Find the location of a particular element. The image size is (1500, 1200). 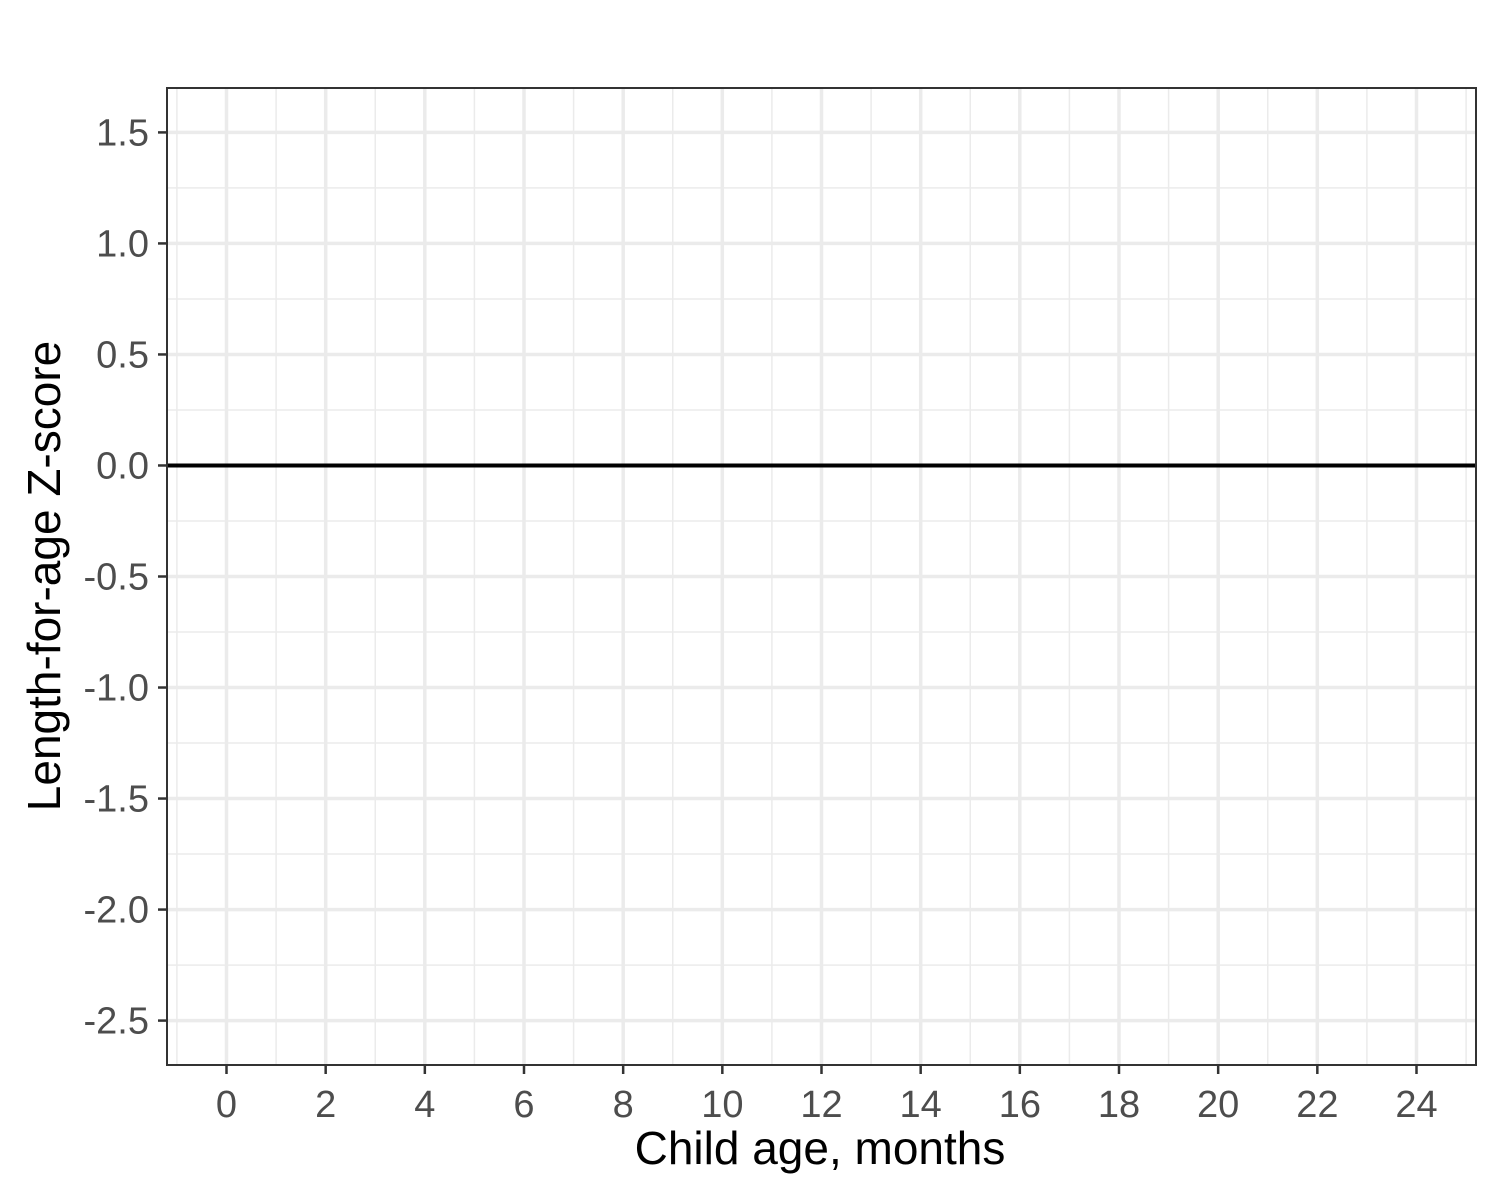

x-tick-label: 2 is located at coordinates (325, 1105).